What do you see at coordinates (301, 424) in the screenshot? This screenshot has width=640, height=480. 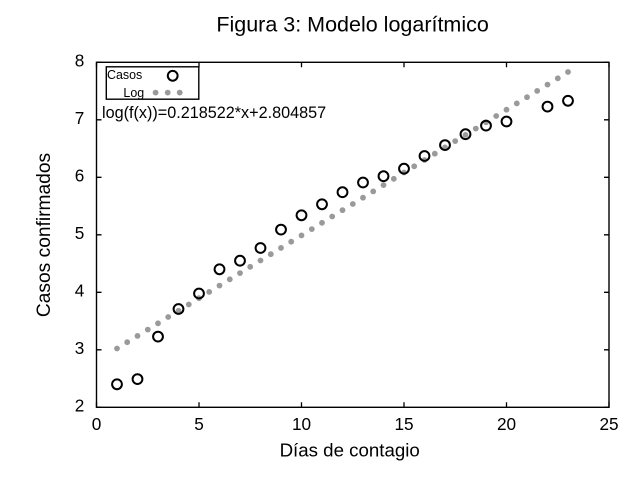 I see `svg-text: 10` at bounding box center [301, 424].